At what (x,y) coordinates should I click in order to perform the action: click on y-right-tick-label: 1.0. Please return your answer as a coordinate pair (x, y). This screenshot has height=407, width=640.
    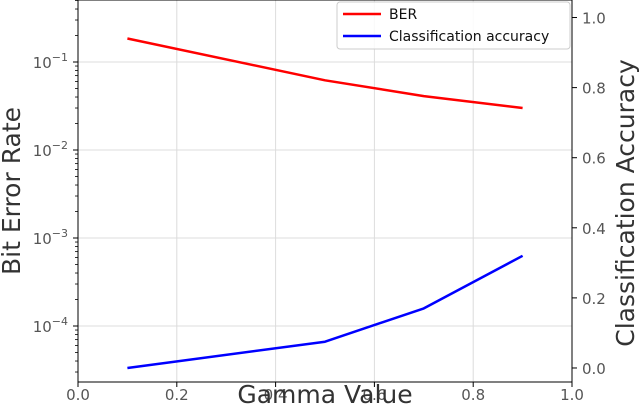
    Looking at the image, I should click on (594, 19).